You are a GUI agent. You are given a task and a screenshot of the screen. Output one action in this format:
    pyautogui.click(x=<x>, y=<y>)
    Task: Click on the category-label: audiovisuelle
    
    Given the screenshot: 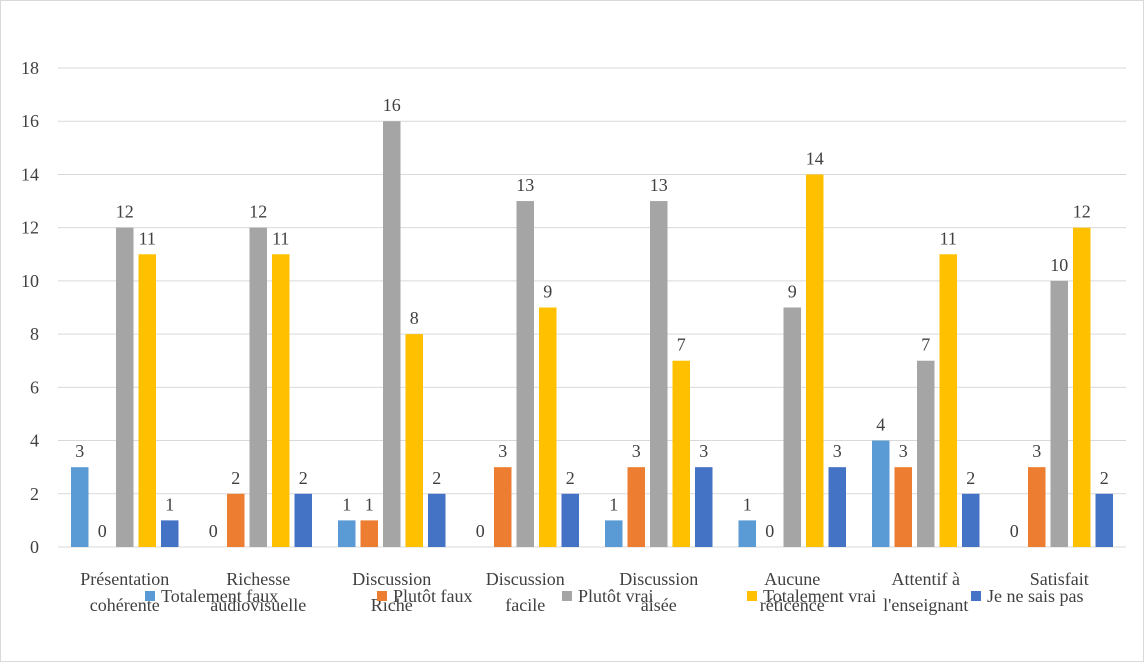 What is the action you would take?
    pyautogui.click(x=258, y=605)
    